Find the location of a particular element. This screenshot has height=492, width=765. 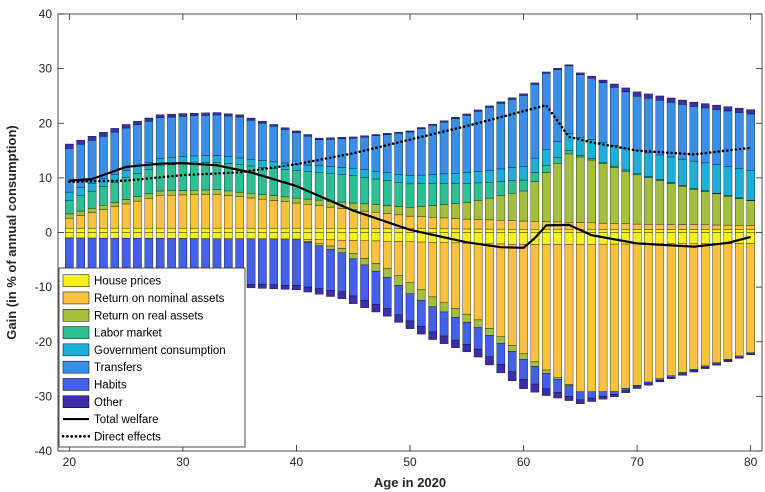

bar-segment-6-age-57-neg is located at coordinates (489, 346).